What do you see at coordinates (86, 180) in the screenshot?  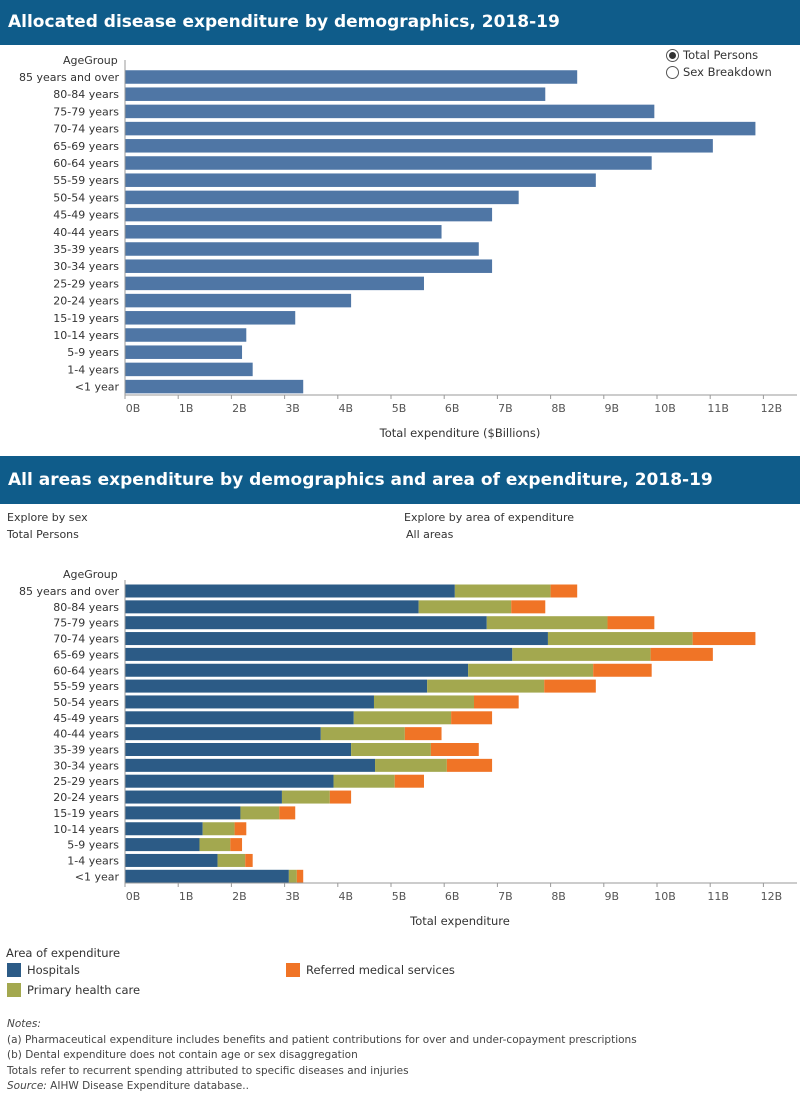 I see `category-label: 55-59 years` at bounding box center [86, 180].